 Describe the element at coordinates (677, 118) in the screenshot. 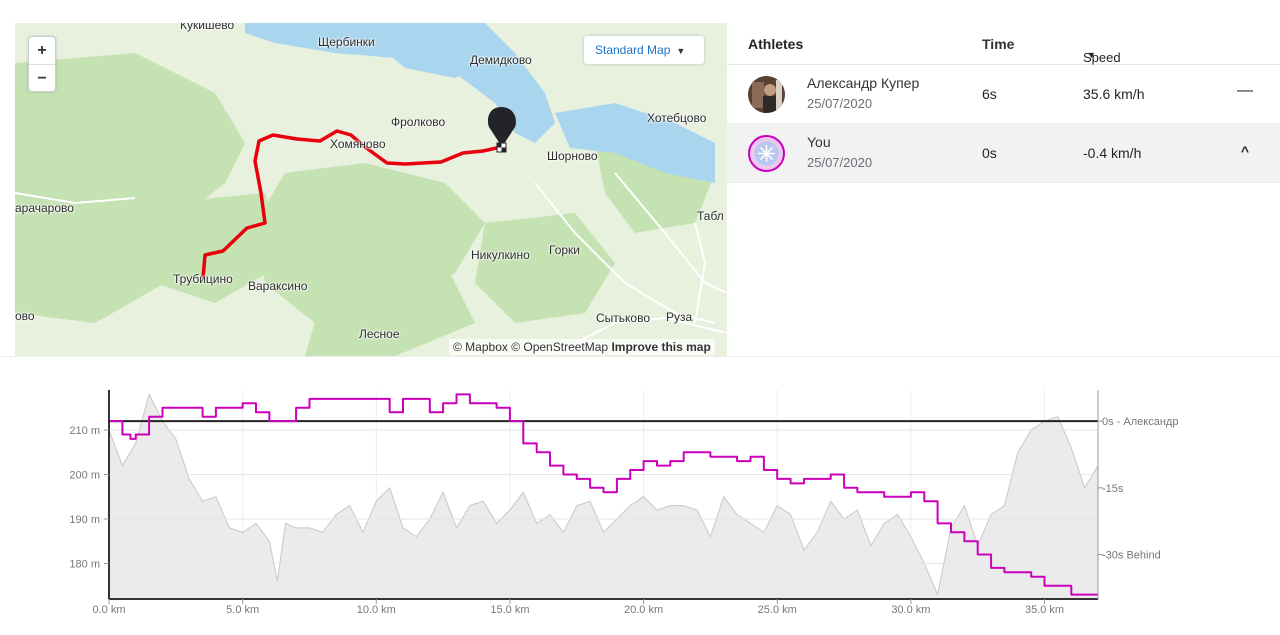

I see `place-label: Хотебцово` at that location.